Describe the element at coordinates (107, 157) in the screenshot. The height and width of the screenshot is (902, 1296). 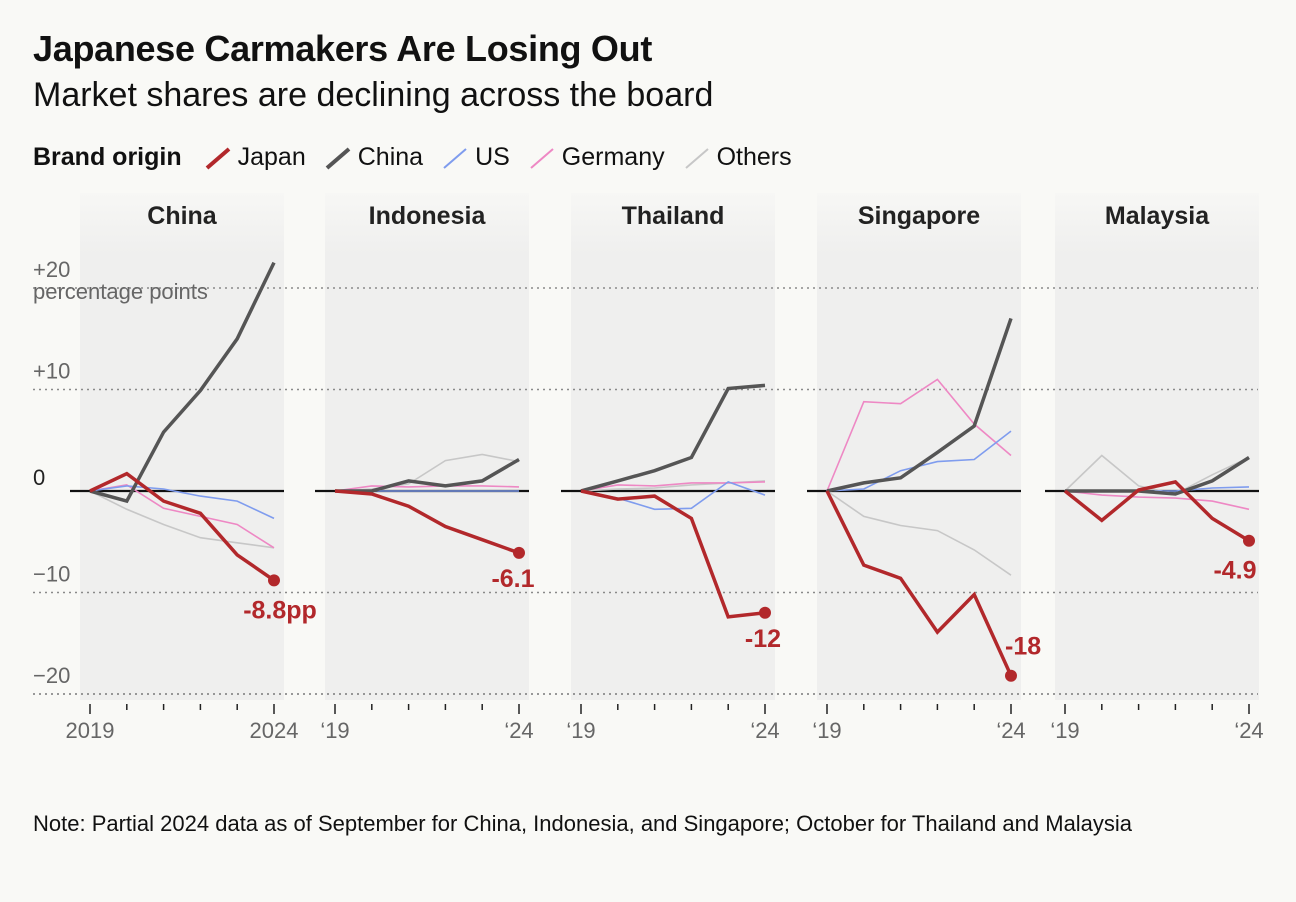
I see `legend-title: Brand origin` at that location.